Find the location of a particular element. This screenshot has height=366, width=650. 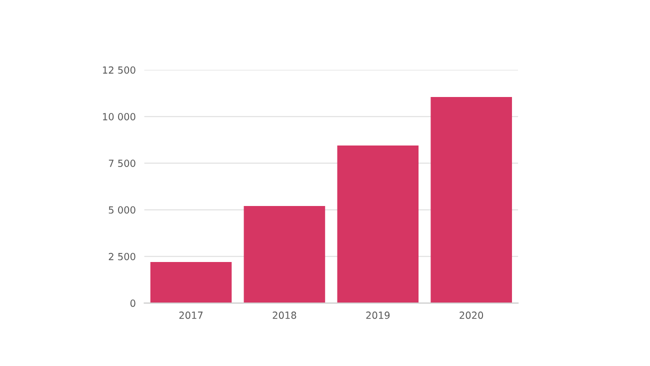

y-tick-label: 10 000 is located at coordinates (119, 116).